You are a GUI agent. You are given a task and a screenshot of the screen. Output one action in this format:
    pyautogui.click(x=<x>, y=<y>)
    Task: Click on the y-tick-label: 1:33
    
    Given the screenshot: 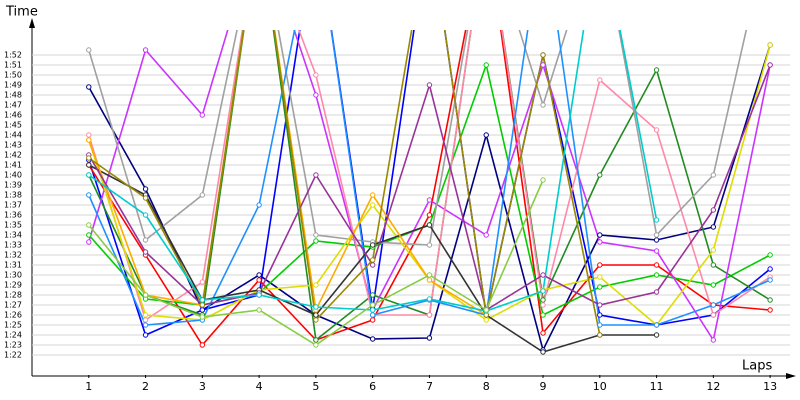 What is the action you would take?
    pyautogui.click(x=13, y=245)
    